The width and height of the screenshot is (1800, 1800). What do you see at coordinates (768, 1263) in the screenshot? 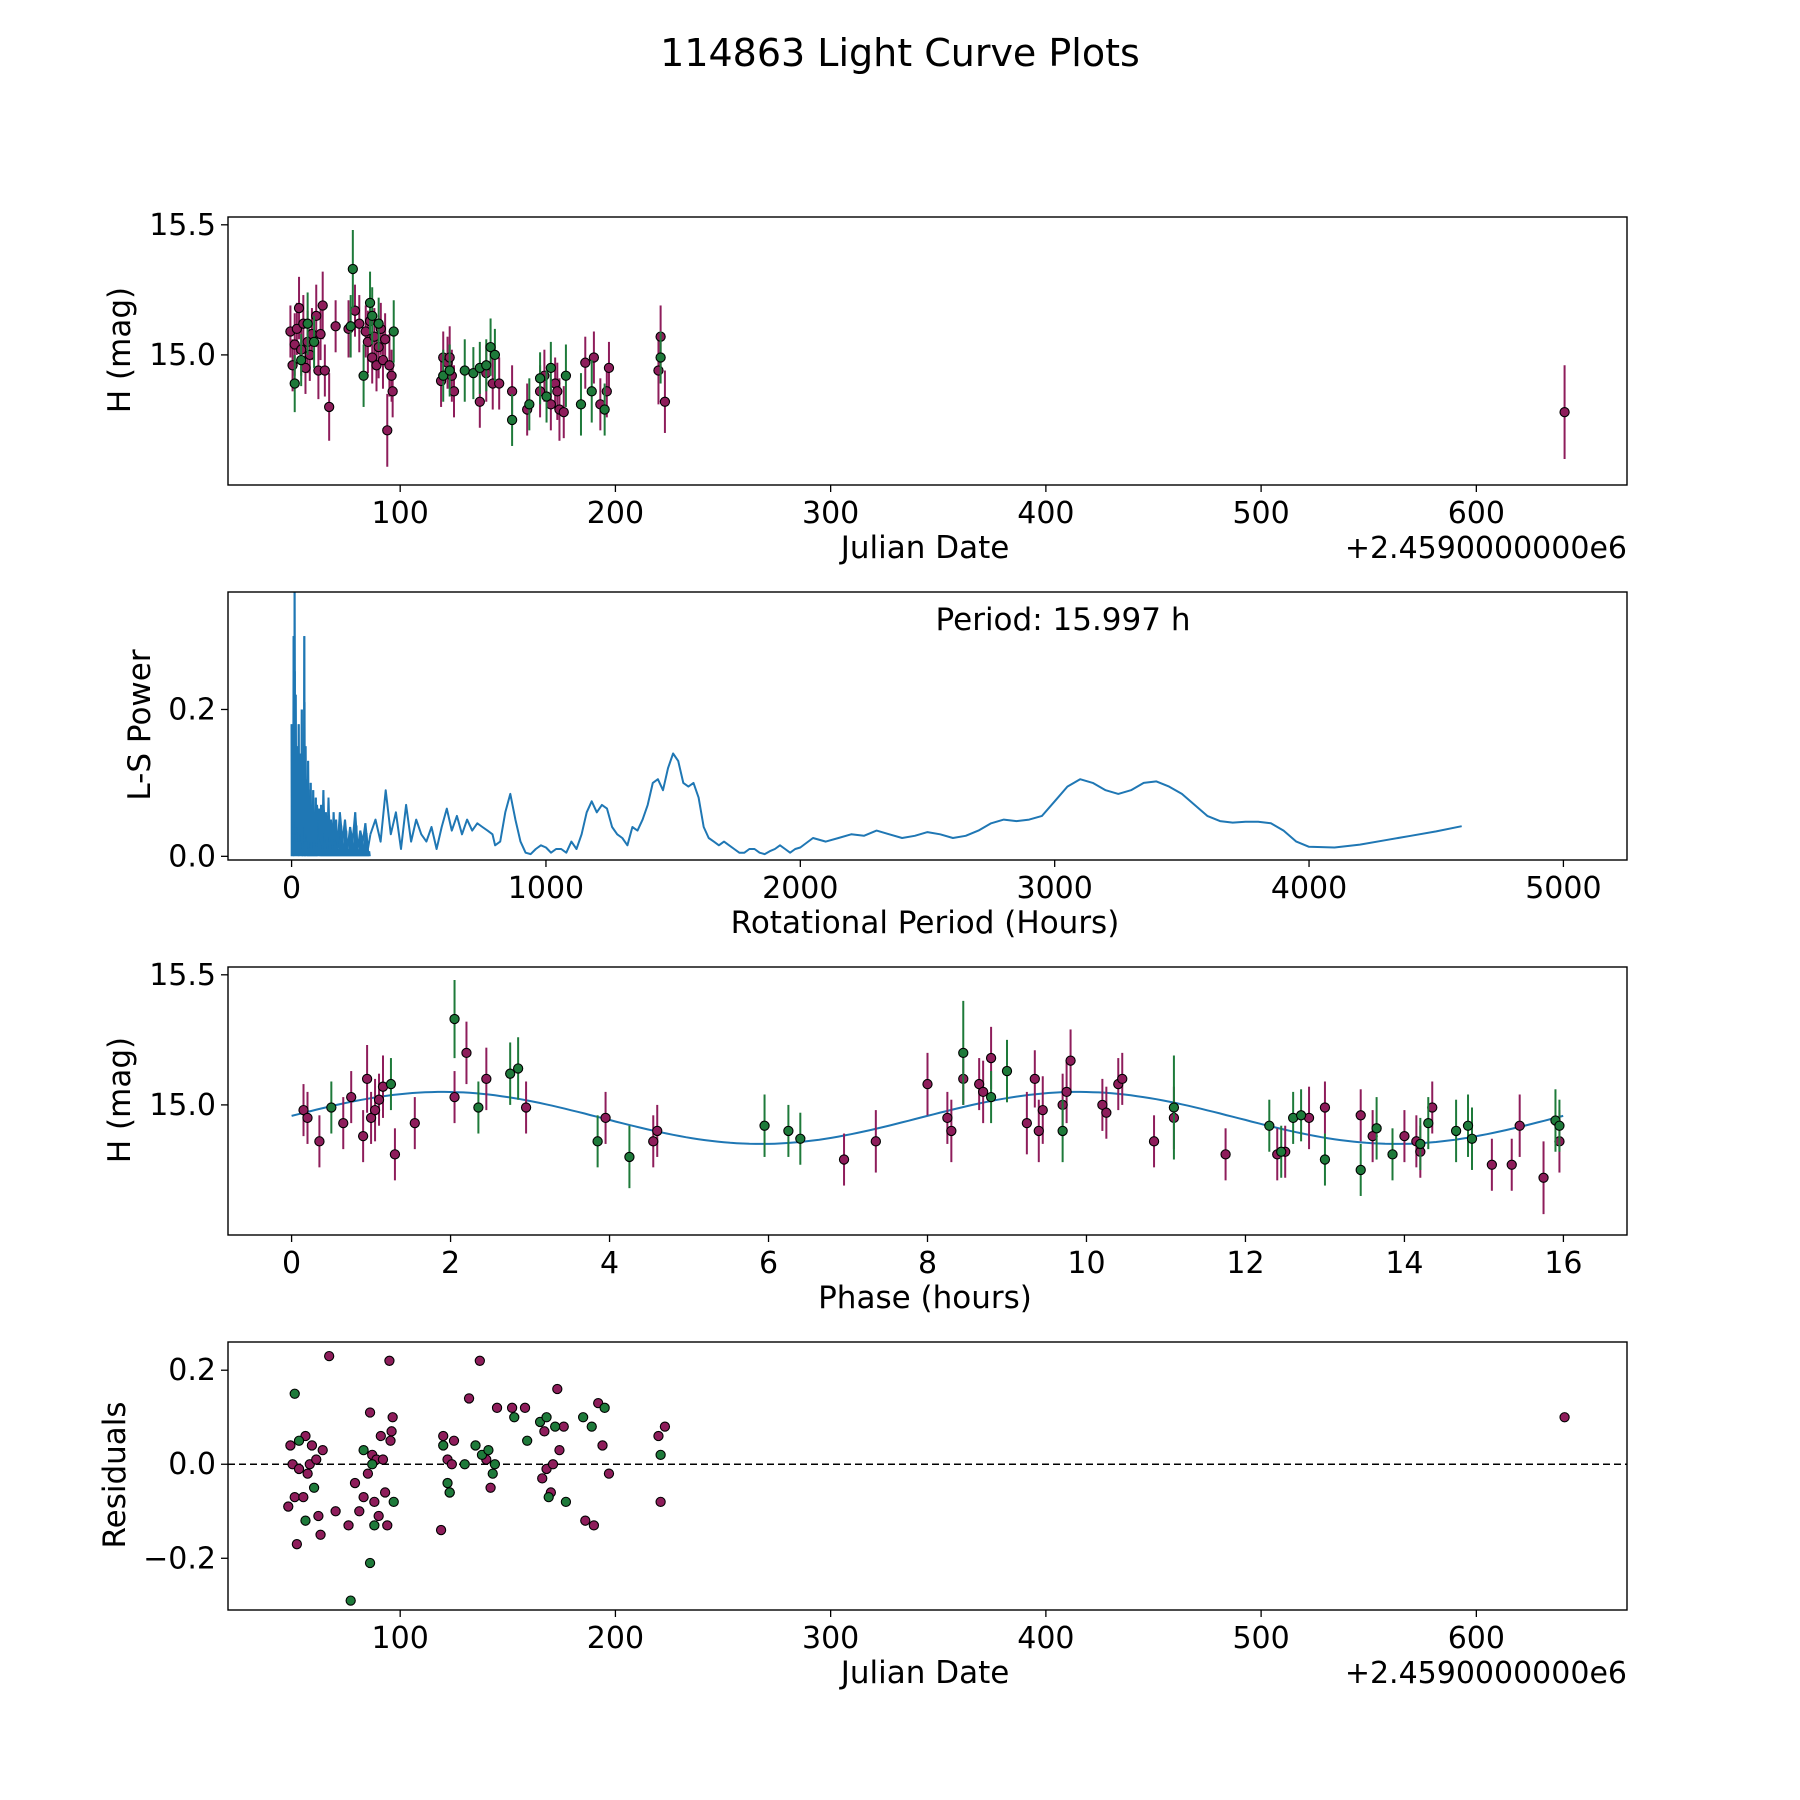
I see `phased-x-tick-label: 6` at bounding box center [768, 1263].